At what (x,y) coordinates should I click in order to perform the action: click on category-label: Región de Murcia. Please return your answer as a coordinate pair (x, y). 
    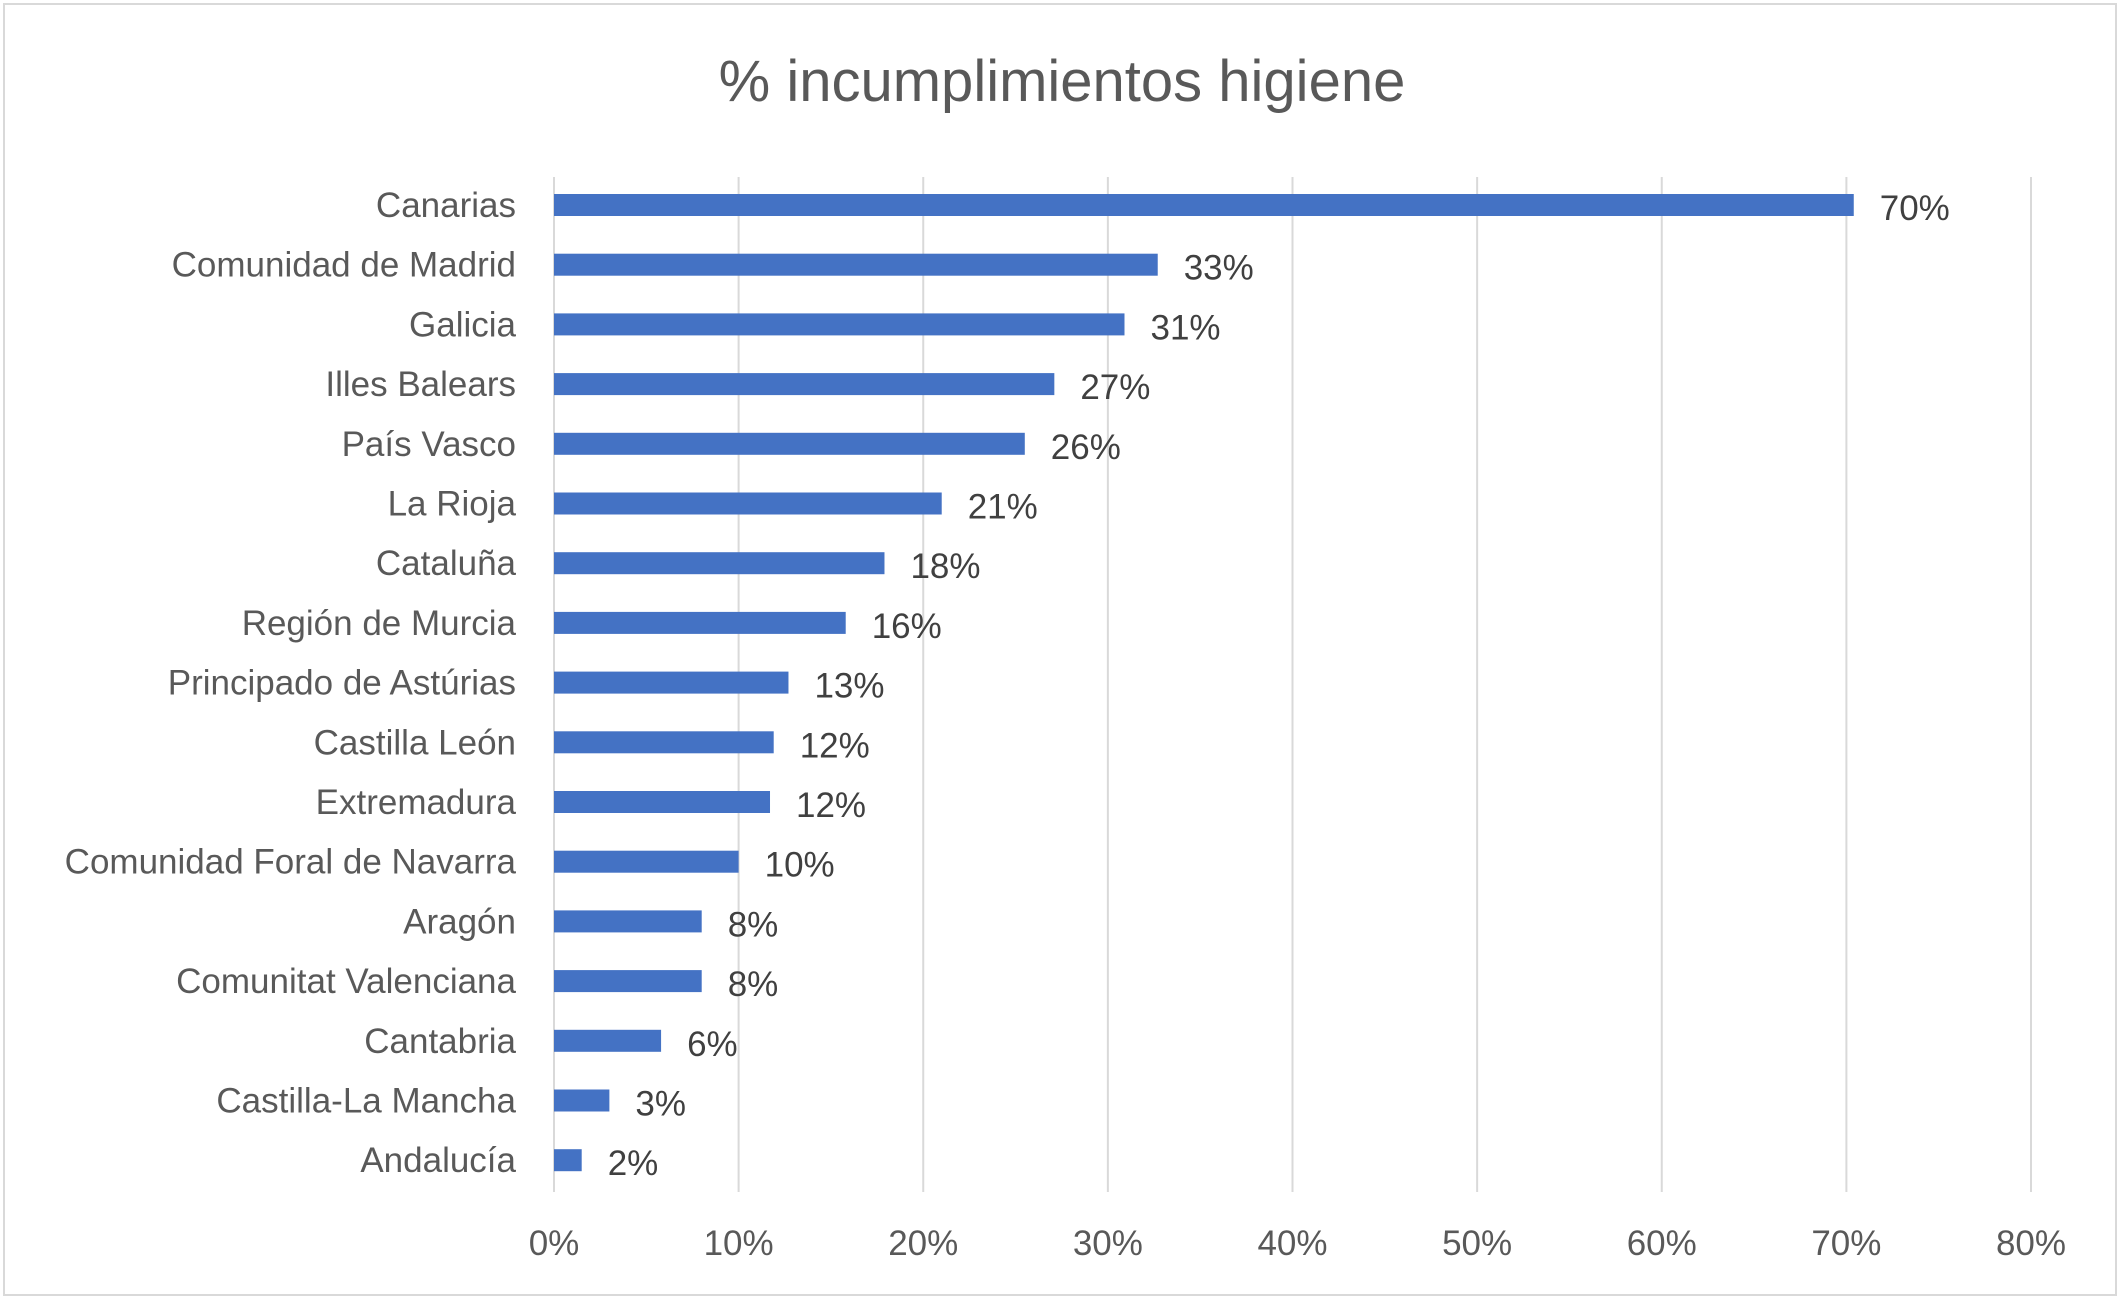
    Looking at the image, I should click on (379, 623).